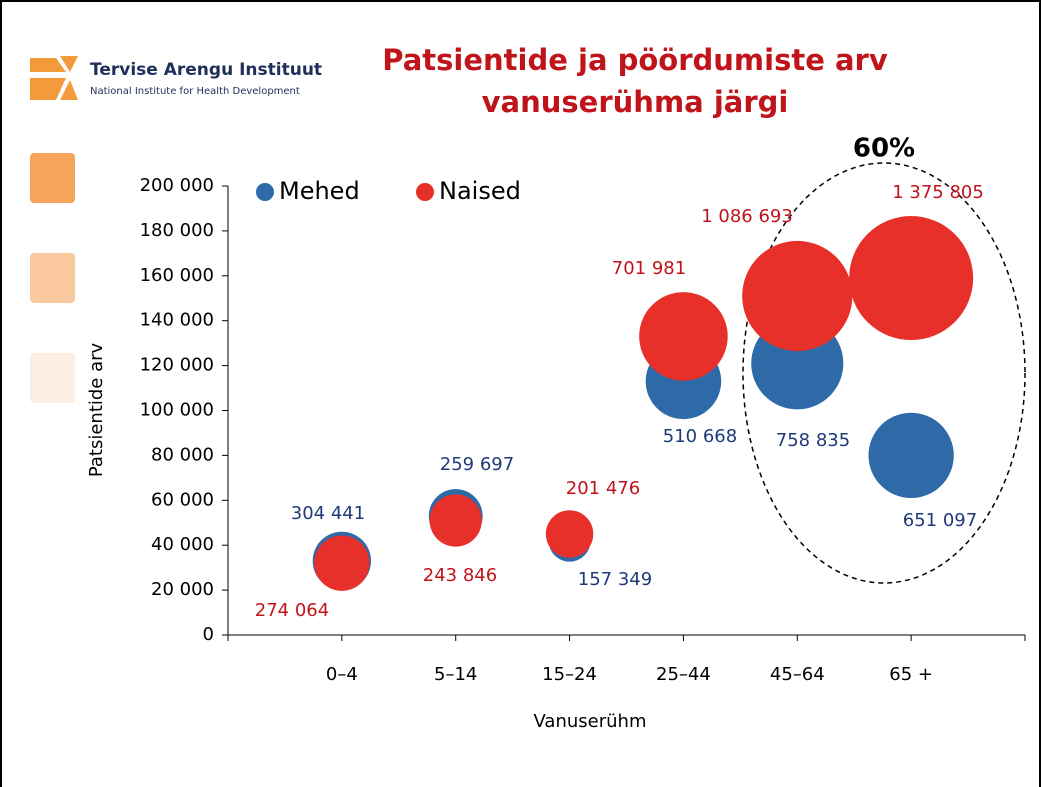 Image resolution: width=1041 pixels, height=787 pixels. What do you see at coordinates (911, 674) in the screenshot?
I see `x-tick-label: 65 +` at bounding box center [911, 674].